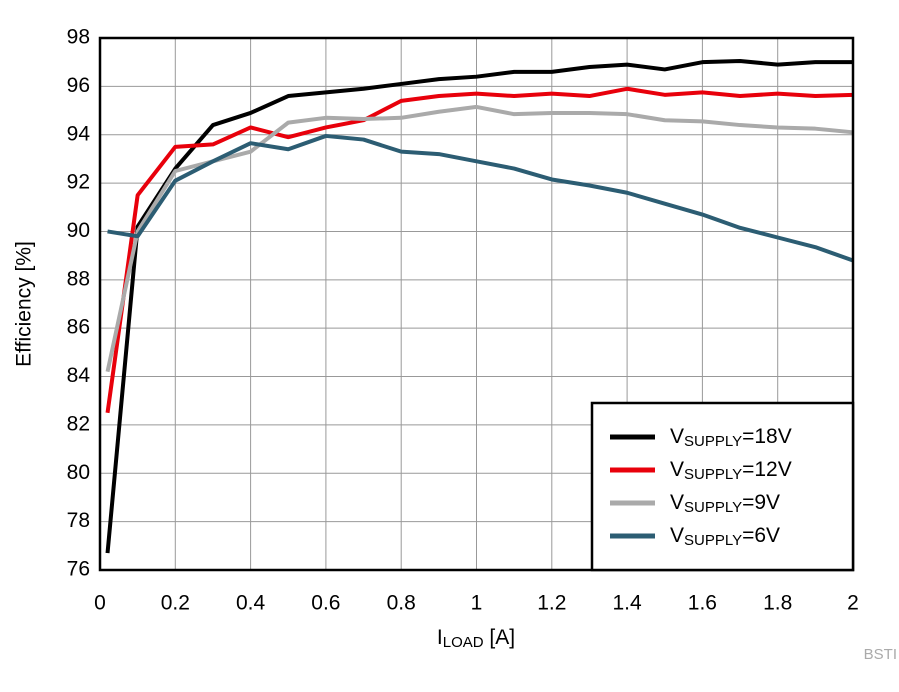 This screenshot has width=899, height=692. I want to click on y-tick-label: 86, so click(78, 327).